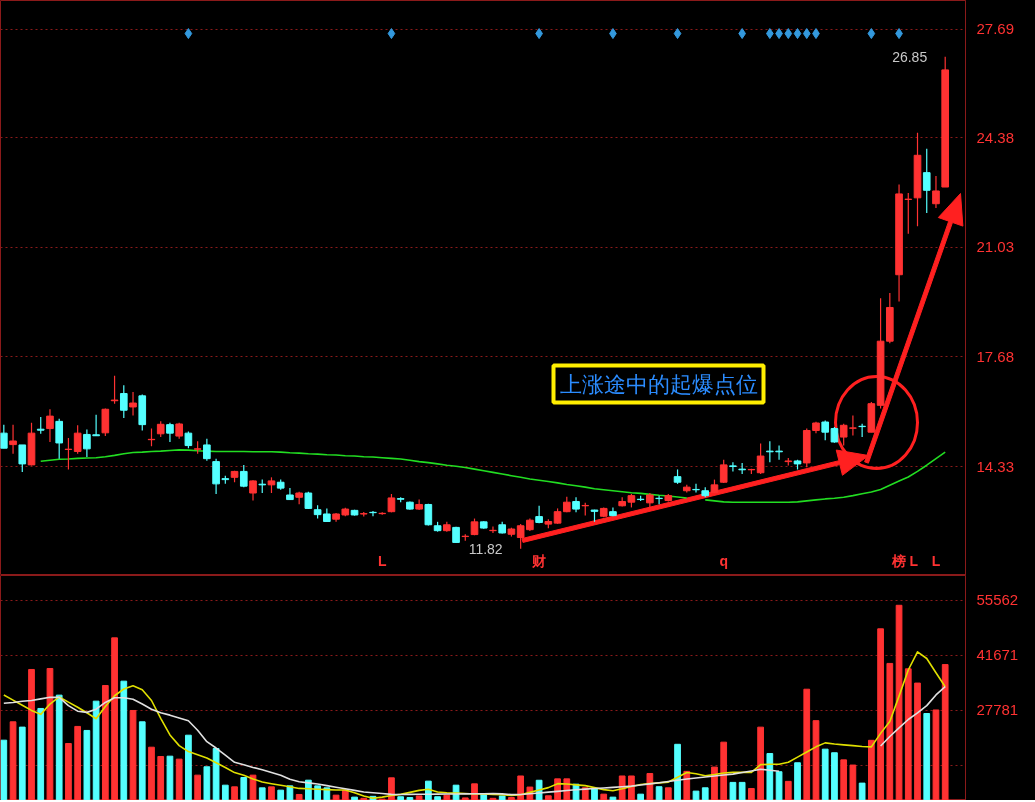  Describe the element at coordinates (997, 600) in the screenshot. I see `y-tick-label: 55562` at that location.